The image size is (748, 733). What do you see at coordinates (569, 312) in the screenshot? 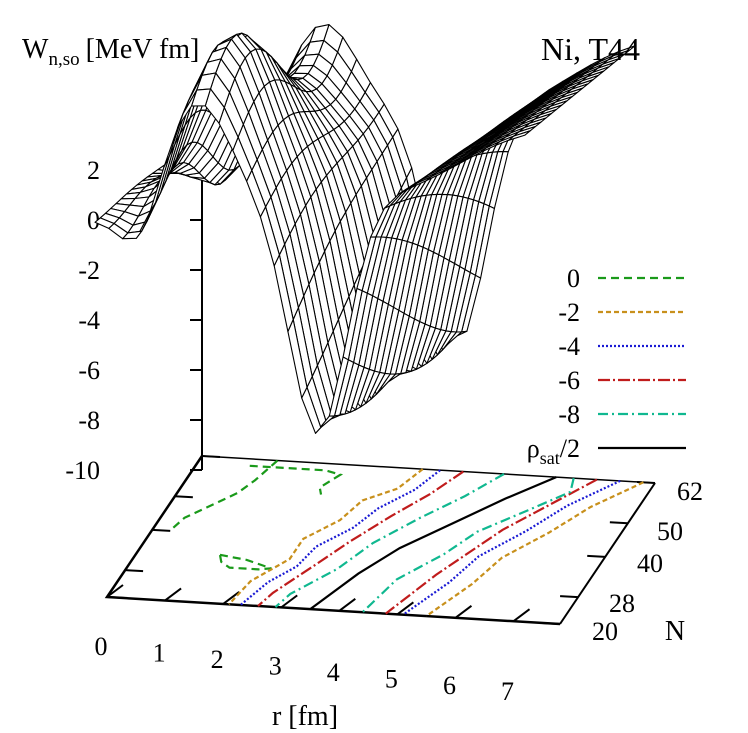
I see `legend-label: -2` at bounding box center [569, 312].